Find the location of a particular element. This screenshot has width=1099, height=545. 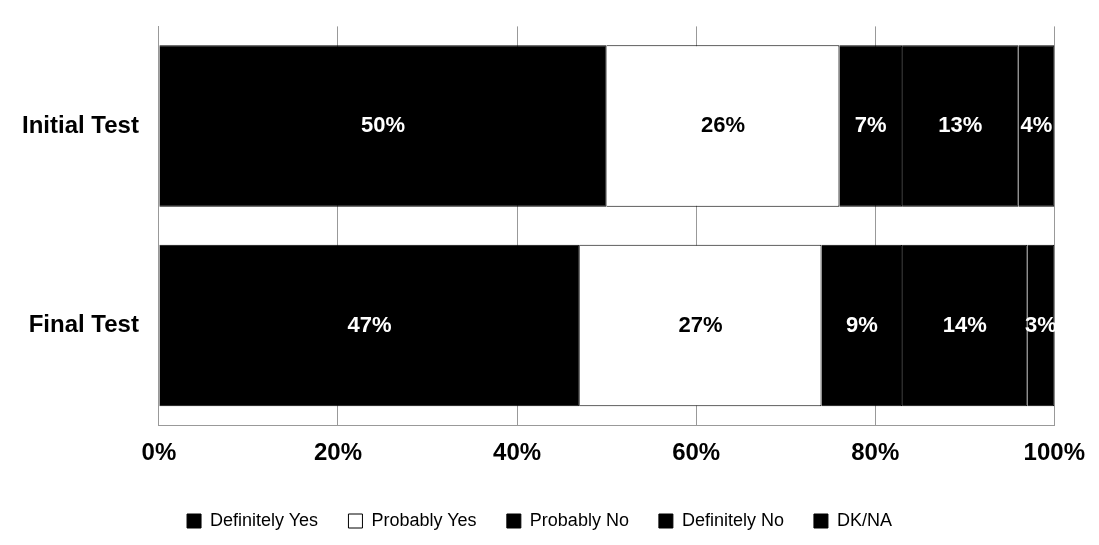

bar is located at coordinates (1036, 126).